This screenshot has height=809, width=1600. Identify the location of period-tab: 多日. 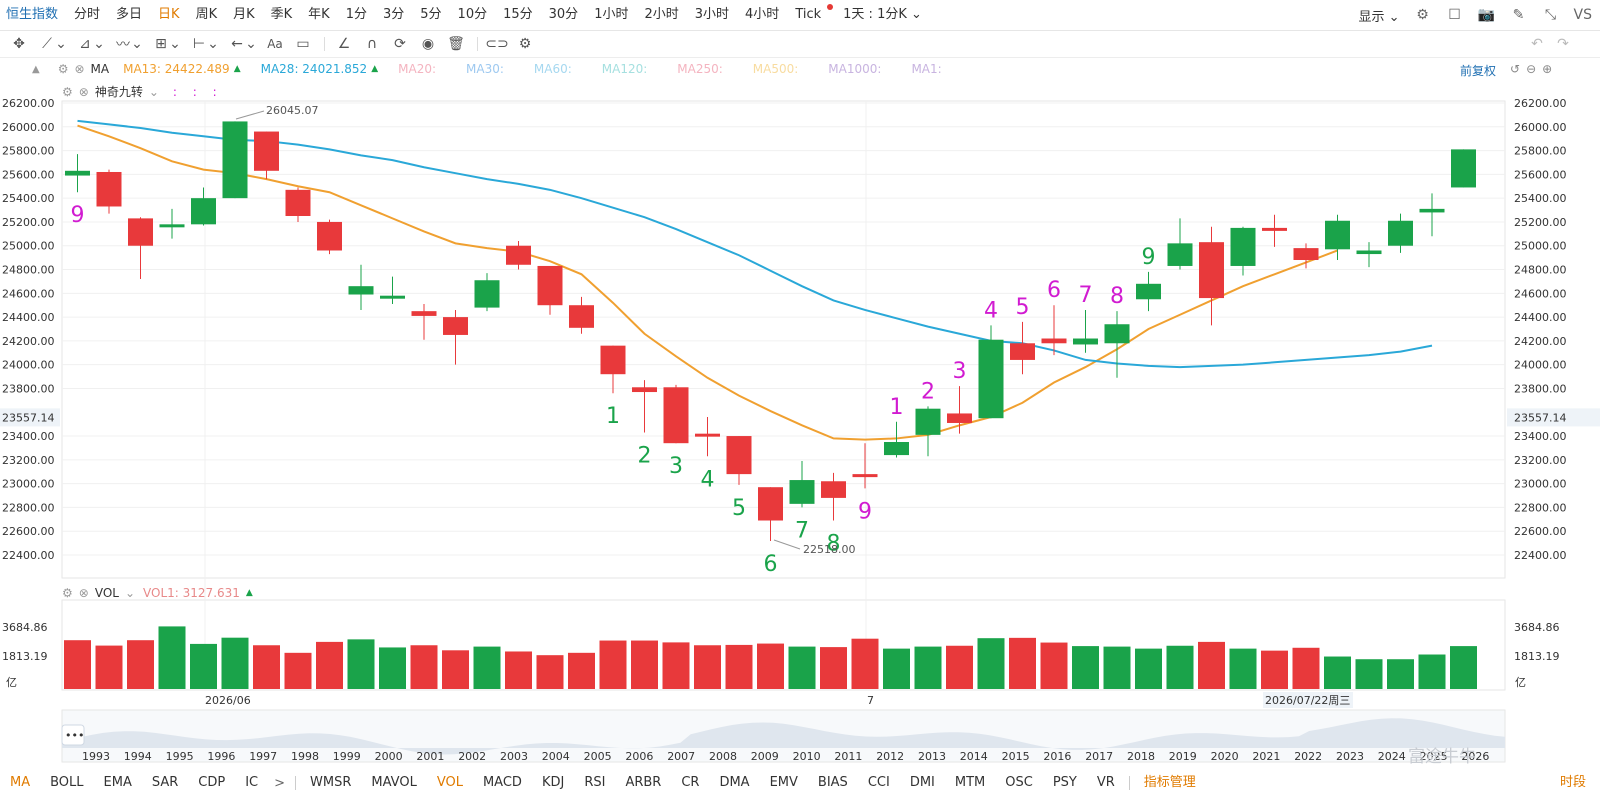
(129, 14).